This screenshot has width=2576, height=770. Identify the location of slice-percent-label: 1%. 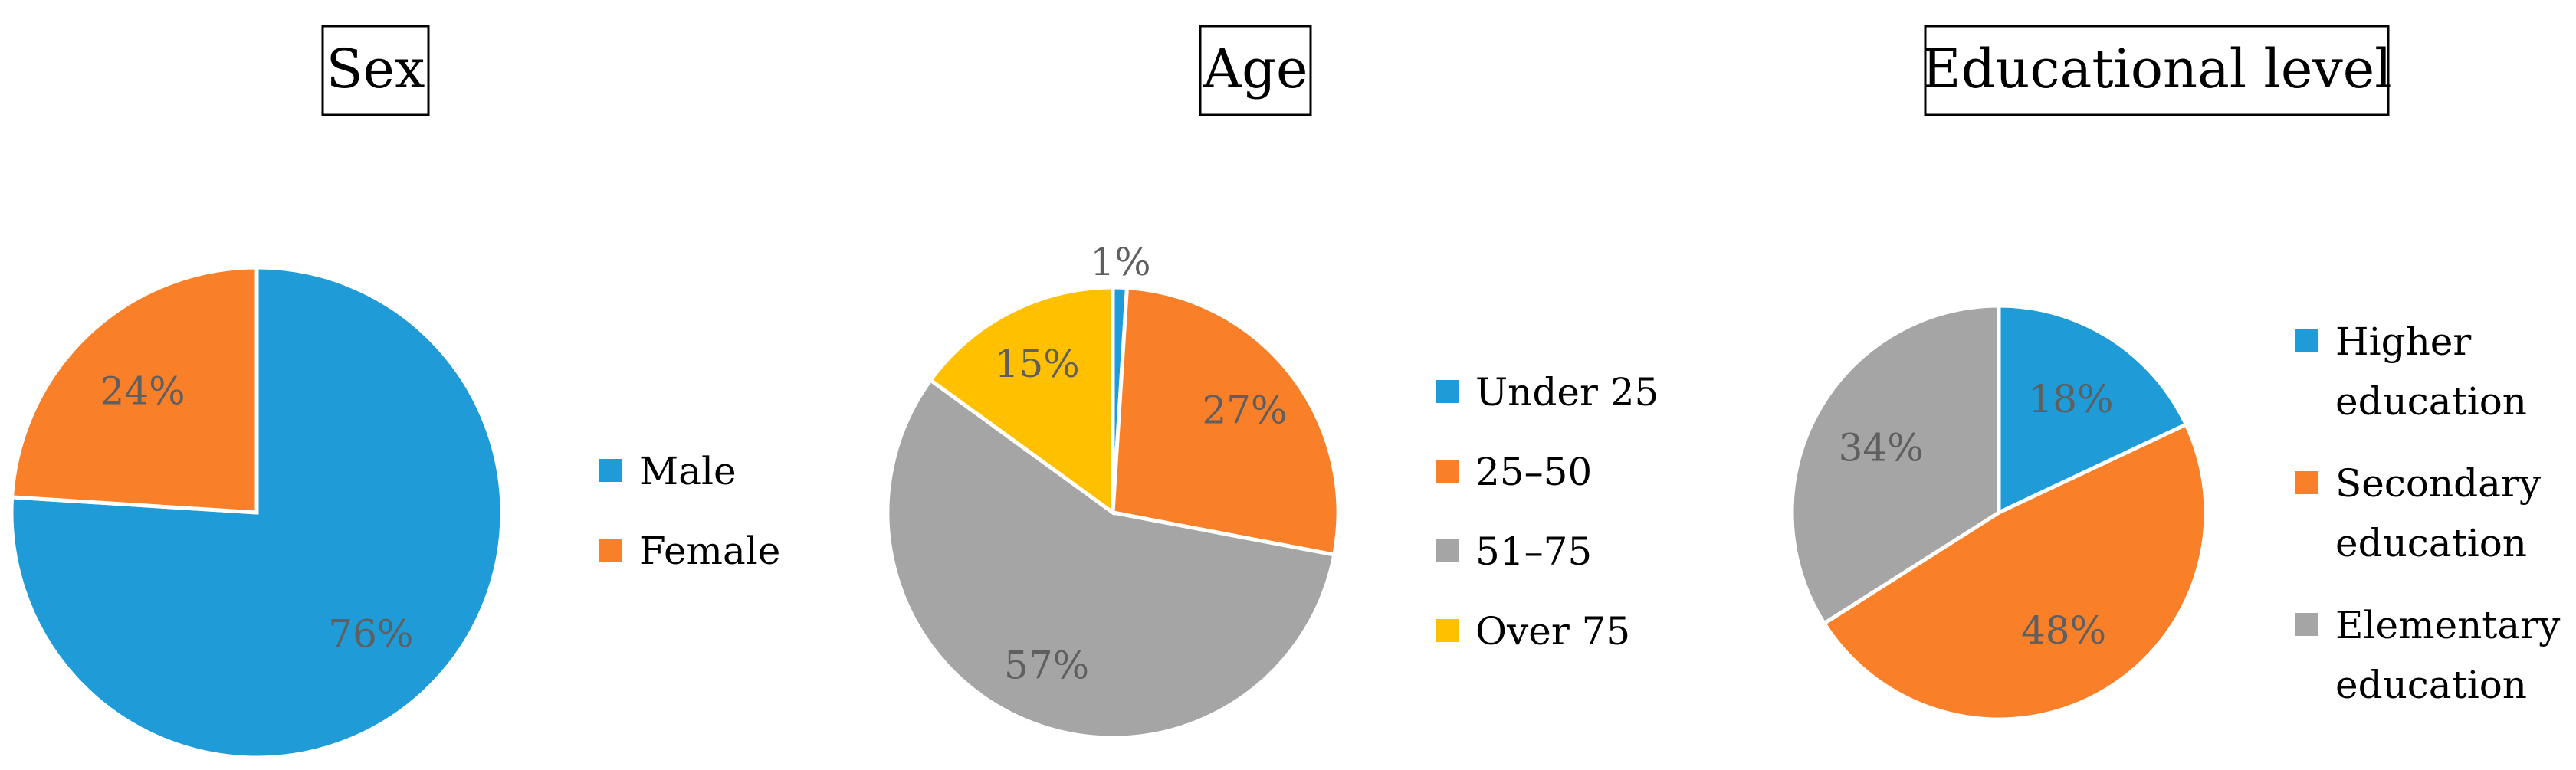
(1120, 262).